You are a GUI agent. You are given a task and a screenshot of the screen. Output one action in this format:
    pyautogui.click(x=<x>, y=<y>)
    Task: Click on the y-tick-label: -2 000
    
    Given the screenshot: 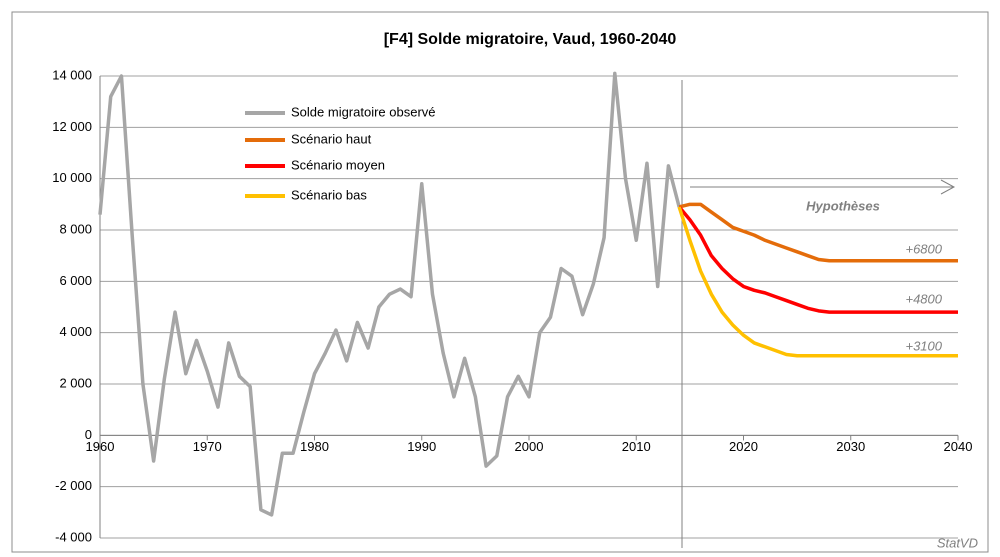 What is the action you would take?
    pyautogui.click(x=73, y=485)
    